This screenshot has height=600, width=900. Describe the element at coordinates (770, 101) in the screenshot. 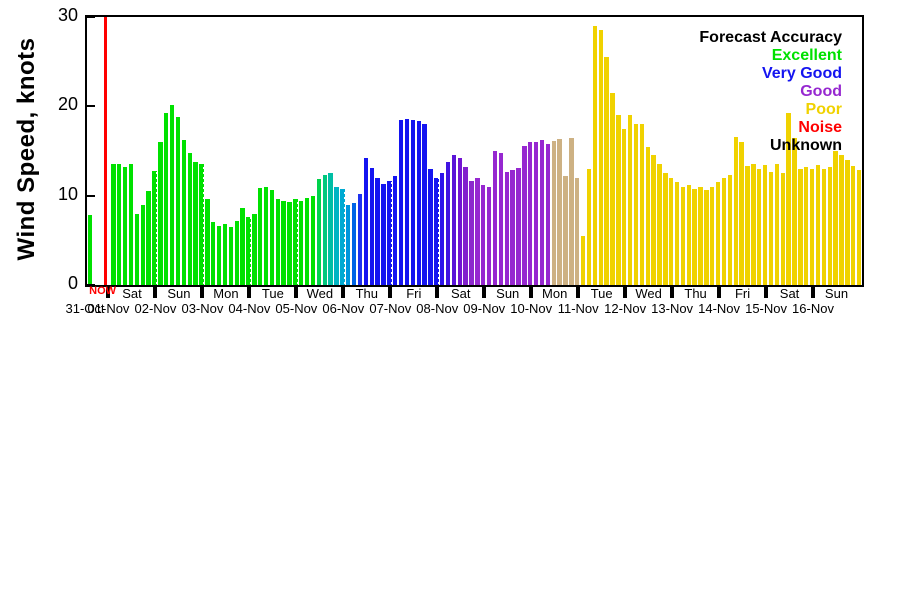

I see `legend-items: Excellent Very Good Good Poor Noise Unknown` at that location.